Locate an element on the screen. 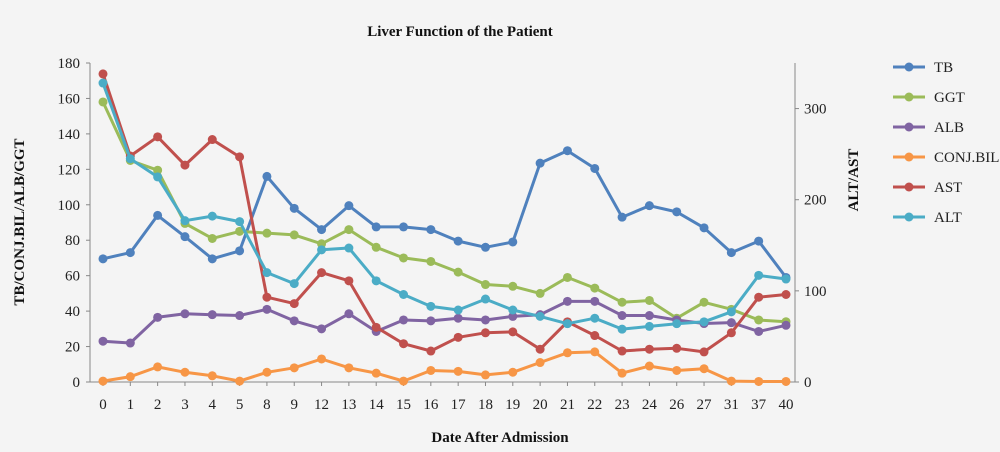 This screenshot has width=1000, height=452. x-tick-label: 37 is located at coordinates (759, 405).